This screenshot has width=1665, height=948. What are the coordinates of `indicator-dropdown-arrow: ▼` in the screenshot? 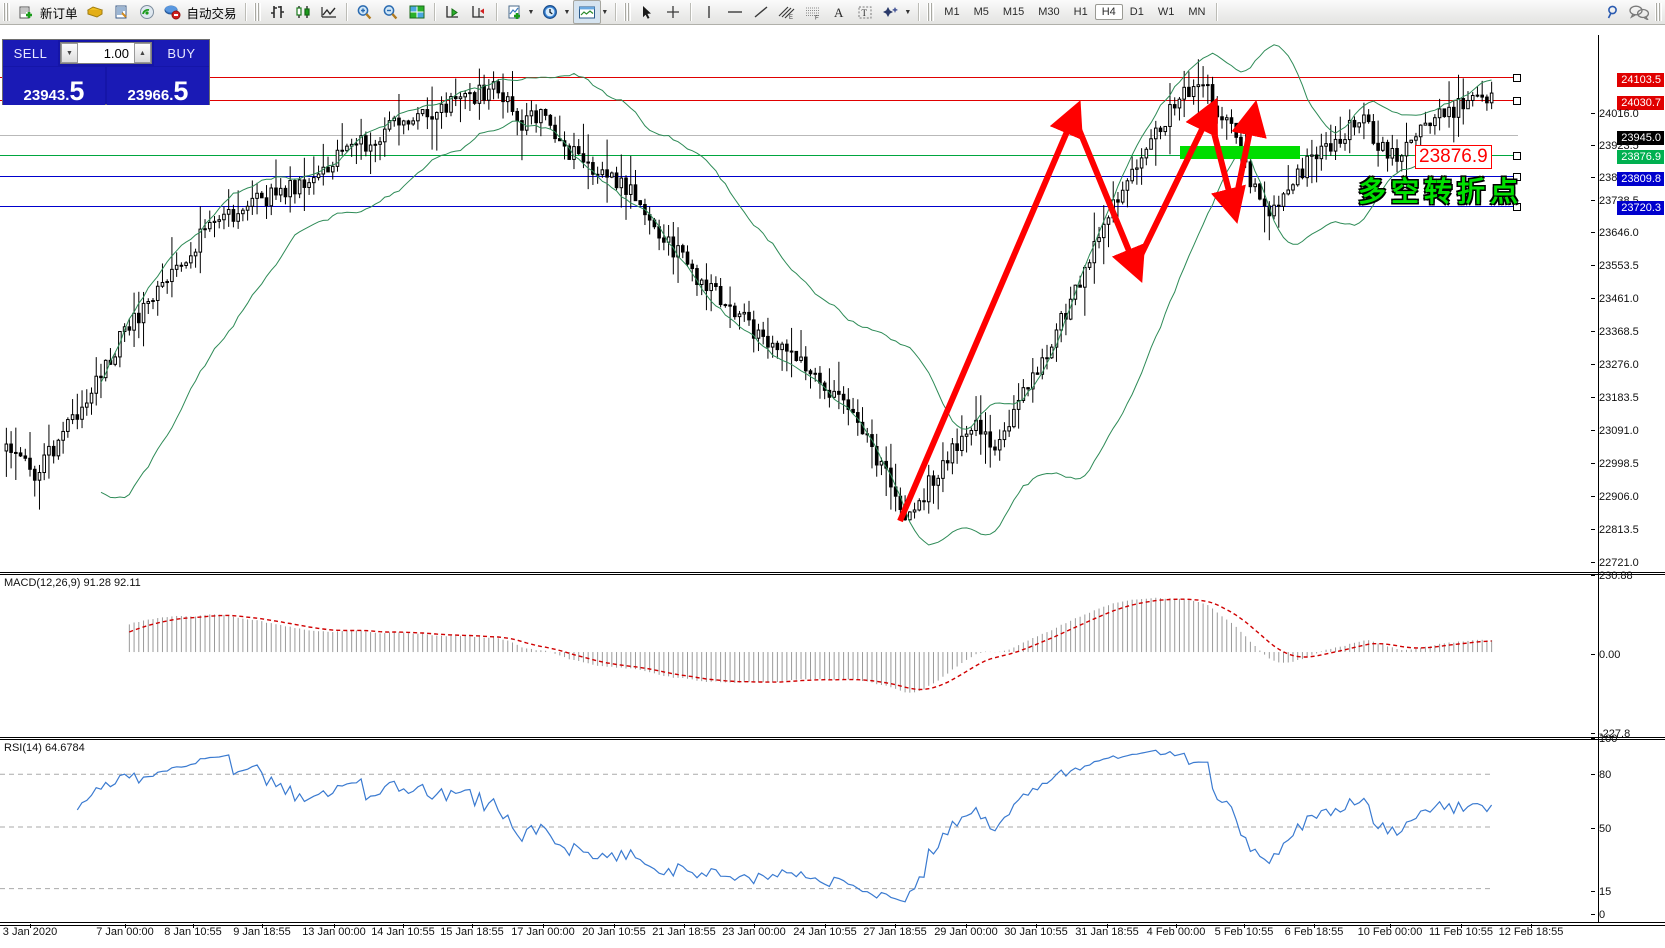 It's located at (531, 12).